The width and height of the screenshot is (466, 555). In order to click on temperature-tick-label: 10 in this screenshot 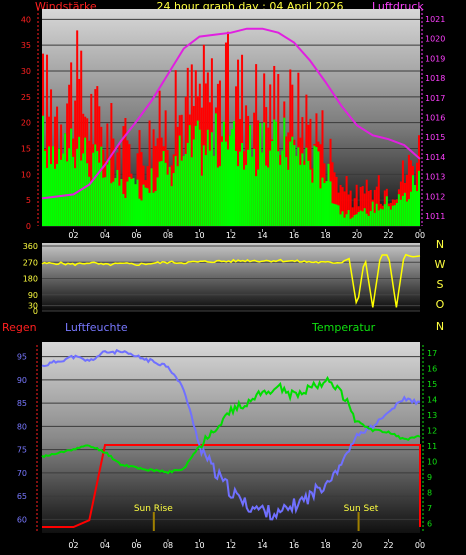, I will do `click(432, 461)`.